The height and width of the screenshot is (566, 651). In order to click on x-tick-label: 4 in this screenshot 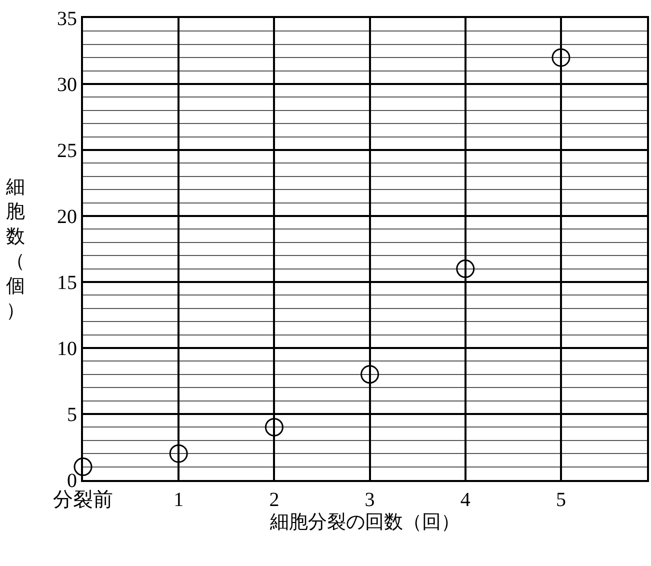, I will do `click(465, 500)`.